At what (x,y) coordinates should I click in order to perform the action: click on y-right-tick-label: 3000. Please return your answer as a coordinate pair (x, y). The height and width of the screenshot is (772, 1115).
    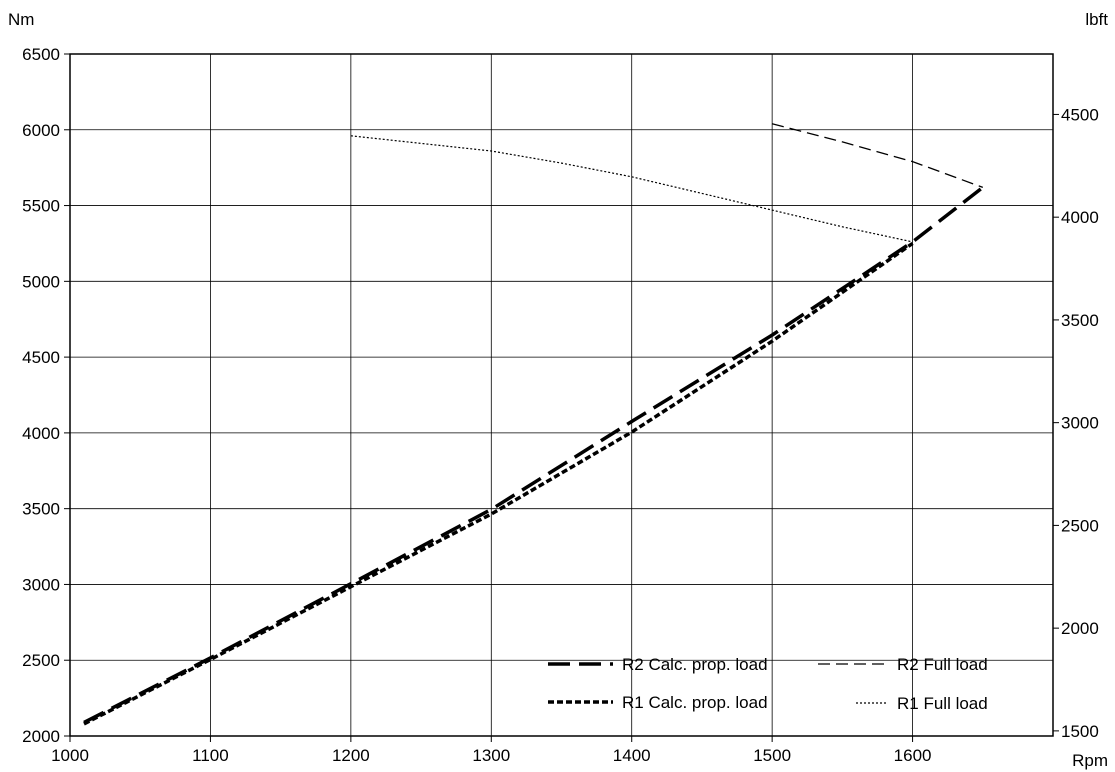
    Looking at the image, I should click on (1080, 423).